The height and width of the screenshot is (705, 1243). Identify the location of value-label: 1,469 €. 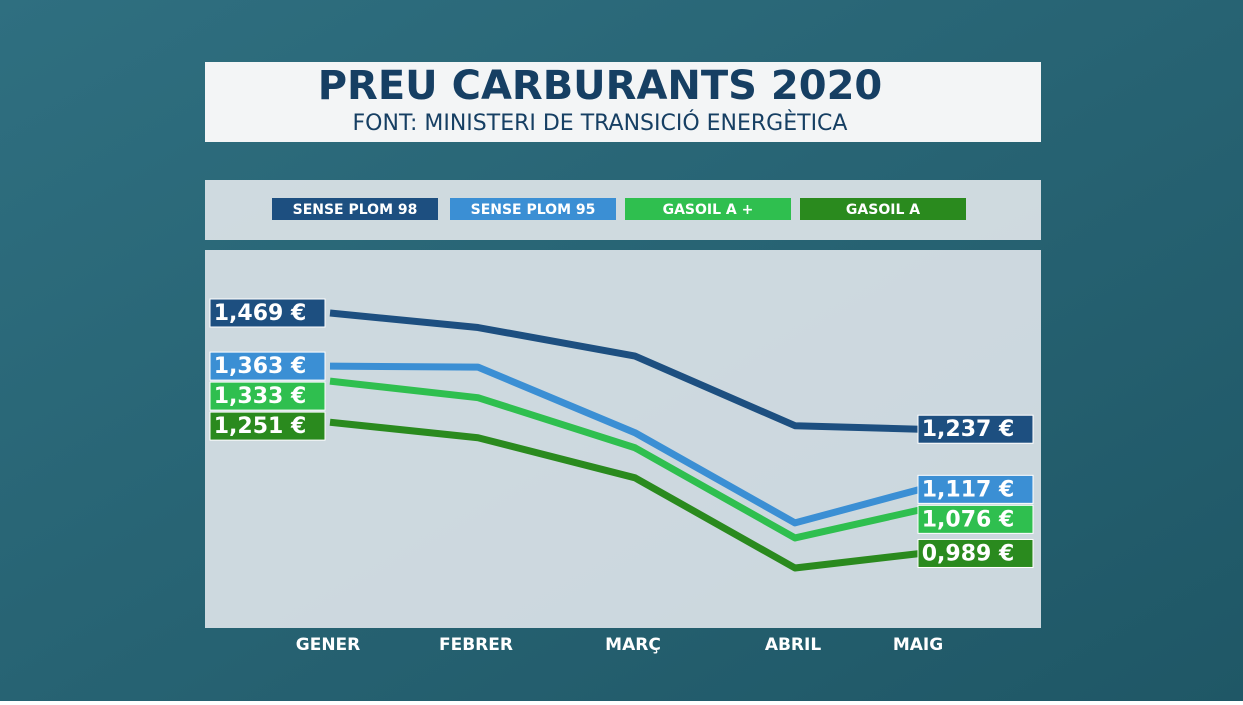
(260, 313).